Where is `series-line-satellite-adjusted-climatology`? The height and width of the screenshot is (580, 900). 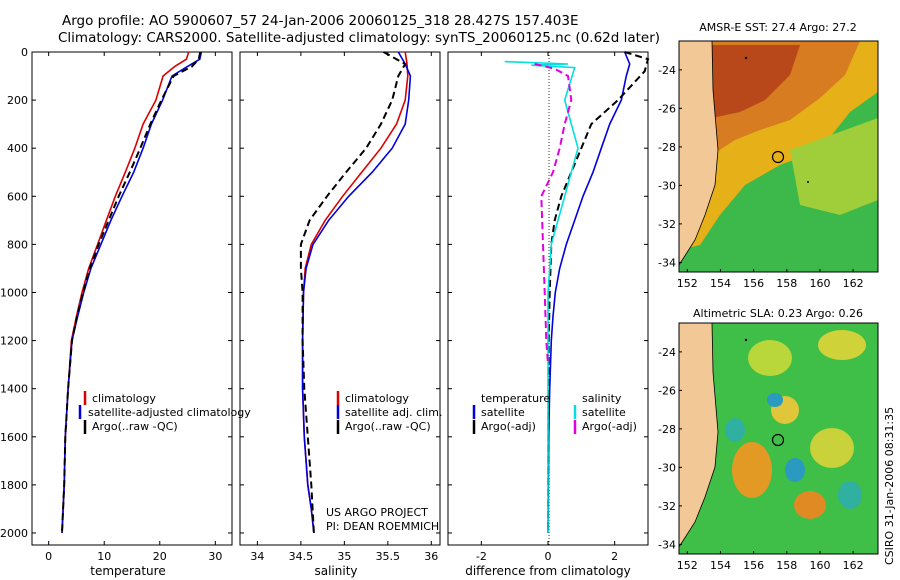
series-line-satellite-adjusted-climatology is located at coordinates (132, 292).